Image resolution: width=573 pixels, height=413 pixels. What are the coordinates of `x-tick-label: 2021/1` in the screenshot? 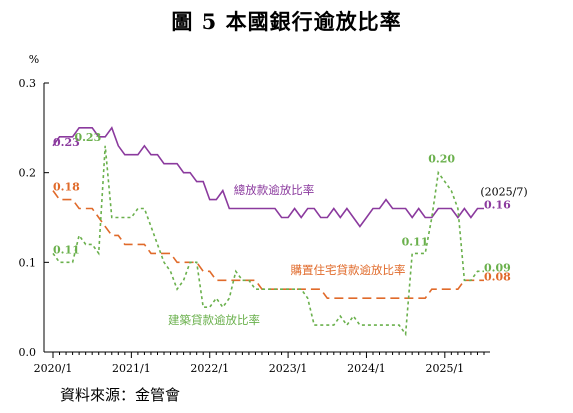 It's located at (131, 368).